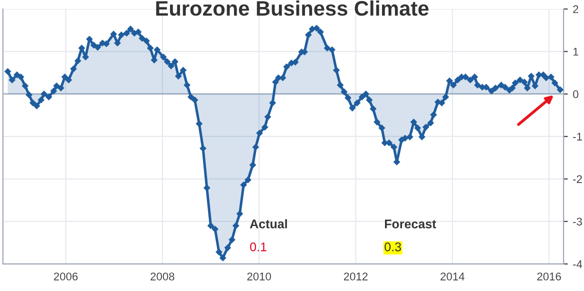  I want to click on y-tick-label: -1, so click(577, 136).